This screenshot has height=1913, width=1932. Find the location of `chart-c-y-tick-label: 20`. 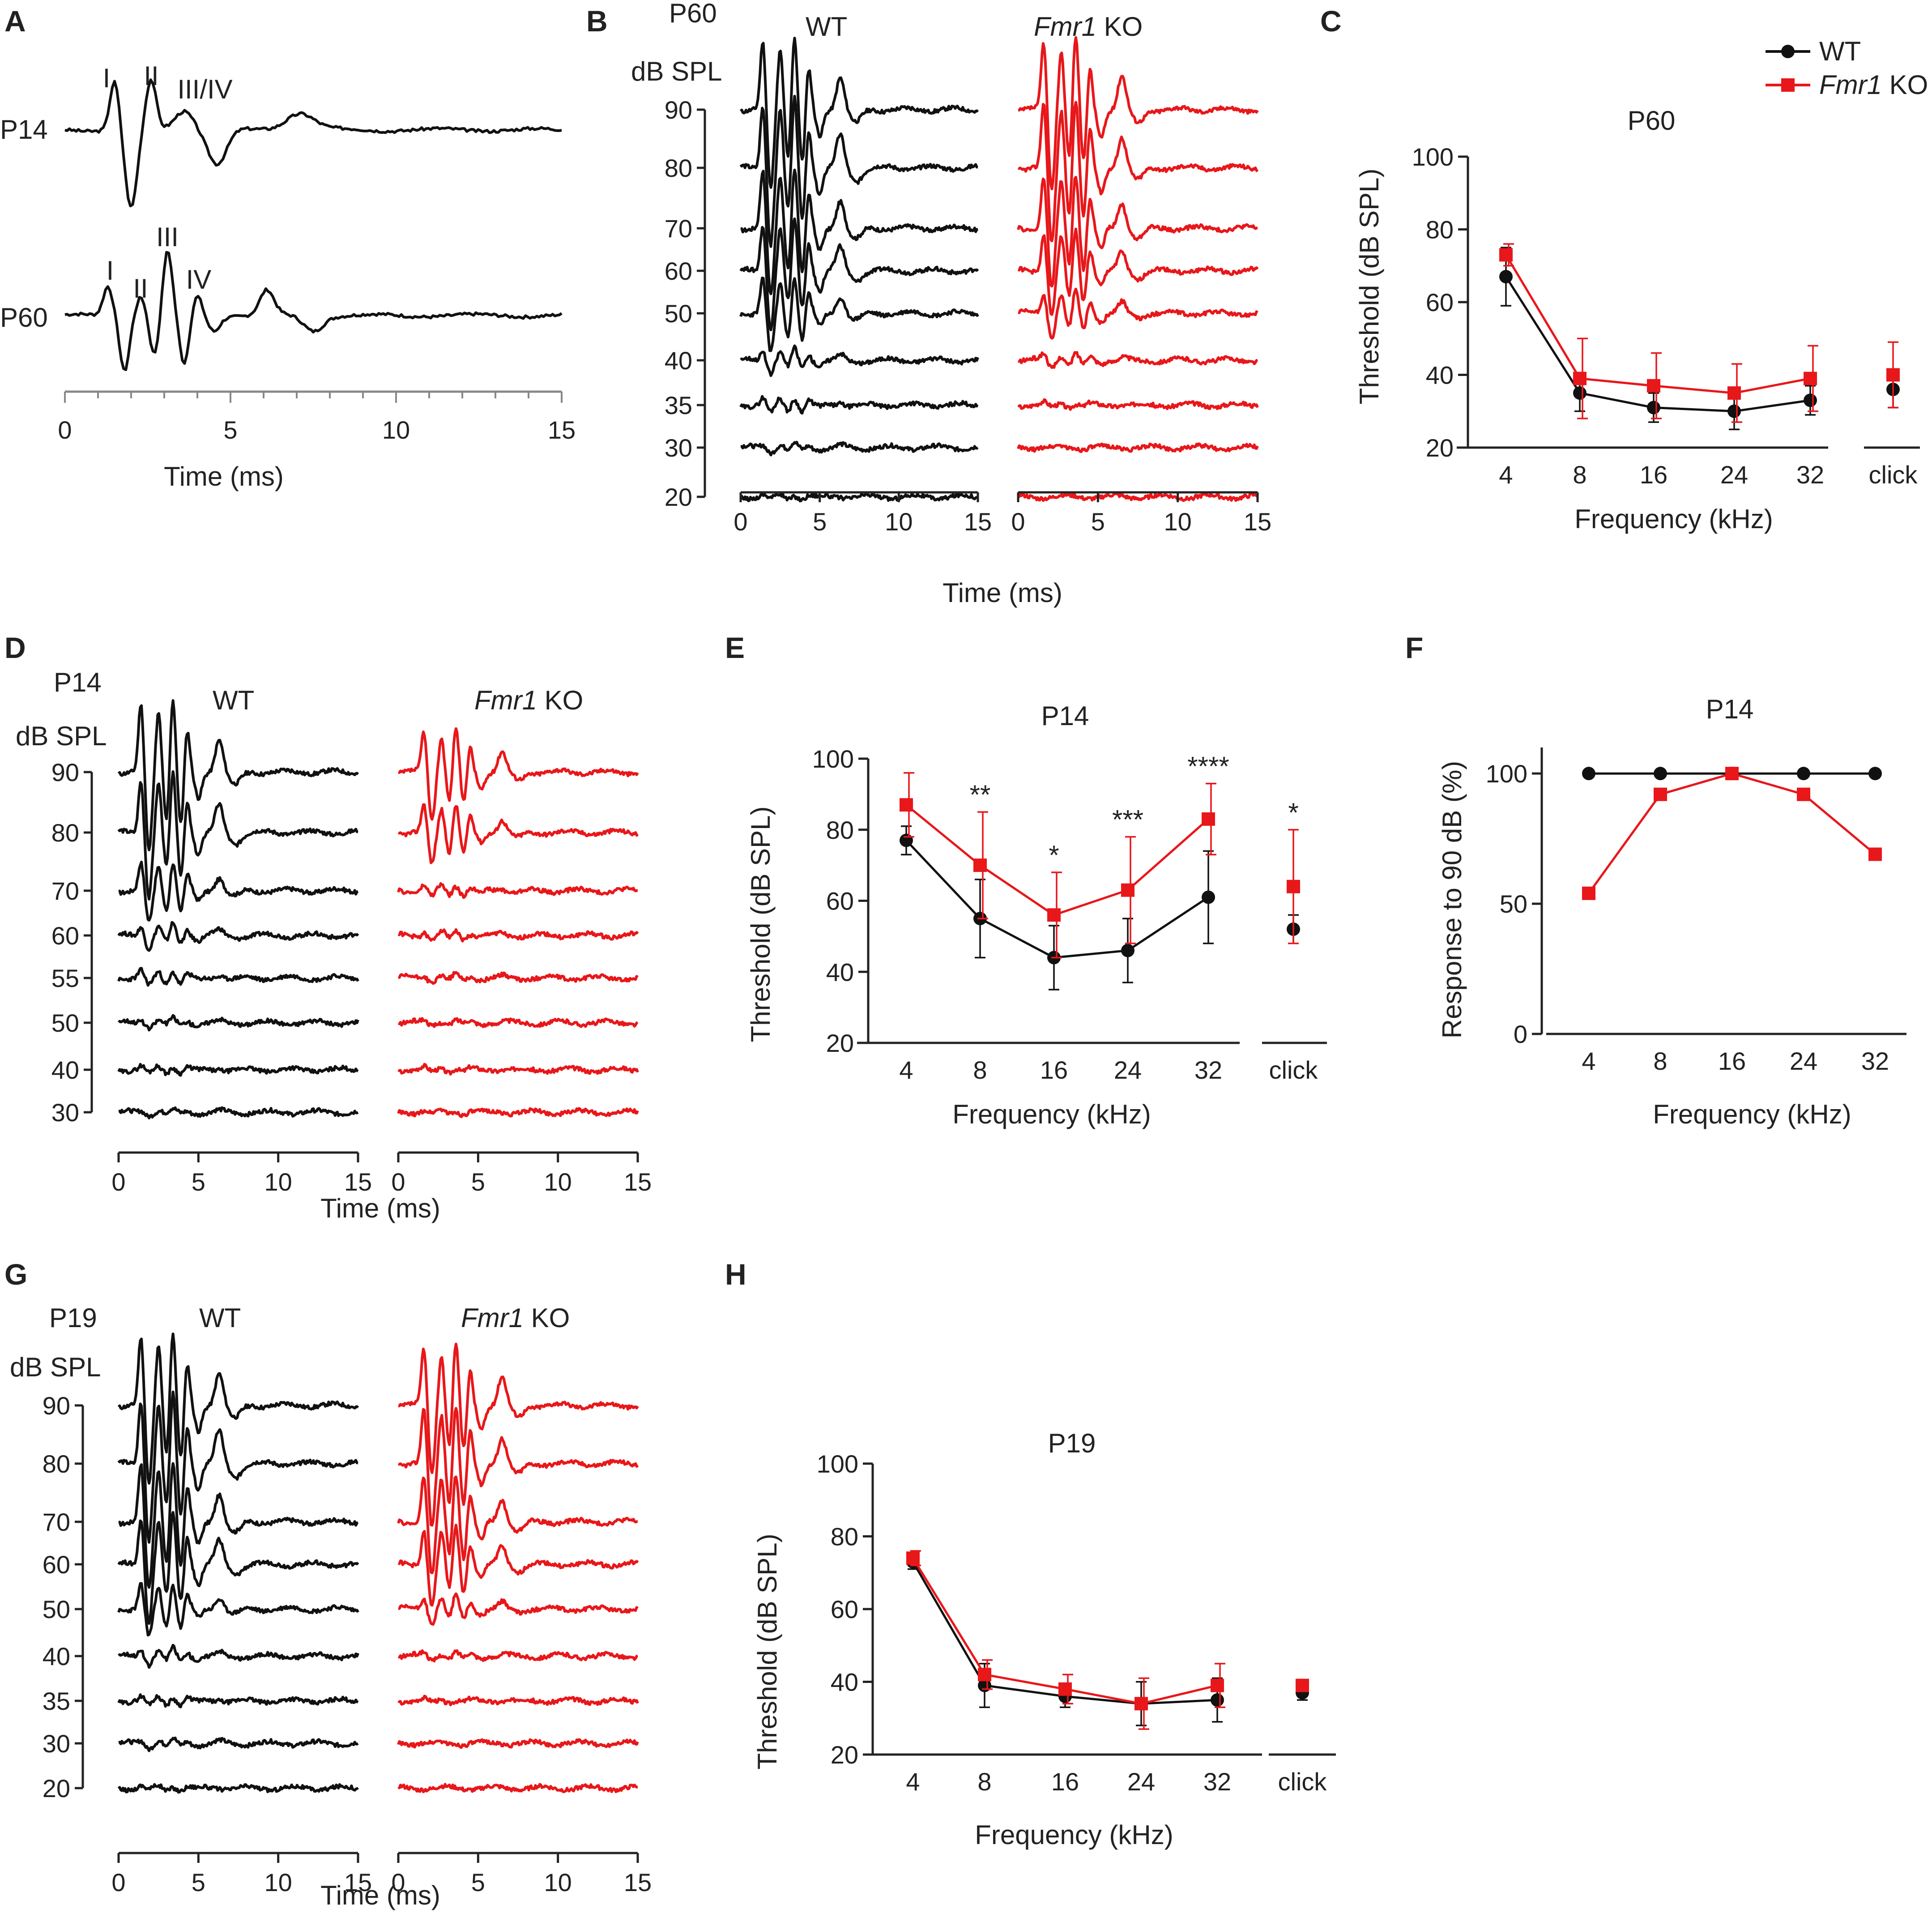

chart-c-y-tick-label: 20 is located at coordinates (1440, 448).